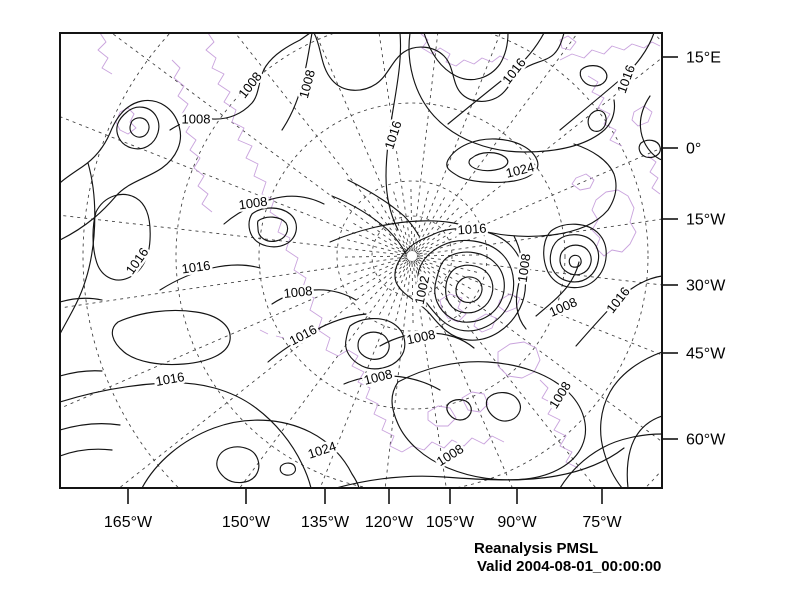  I want to click on bottom-axis-label: 165°W, so click(128, 522).